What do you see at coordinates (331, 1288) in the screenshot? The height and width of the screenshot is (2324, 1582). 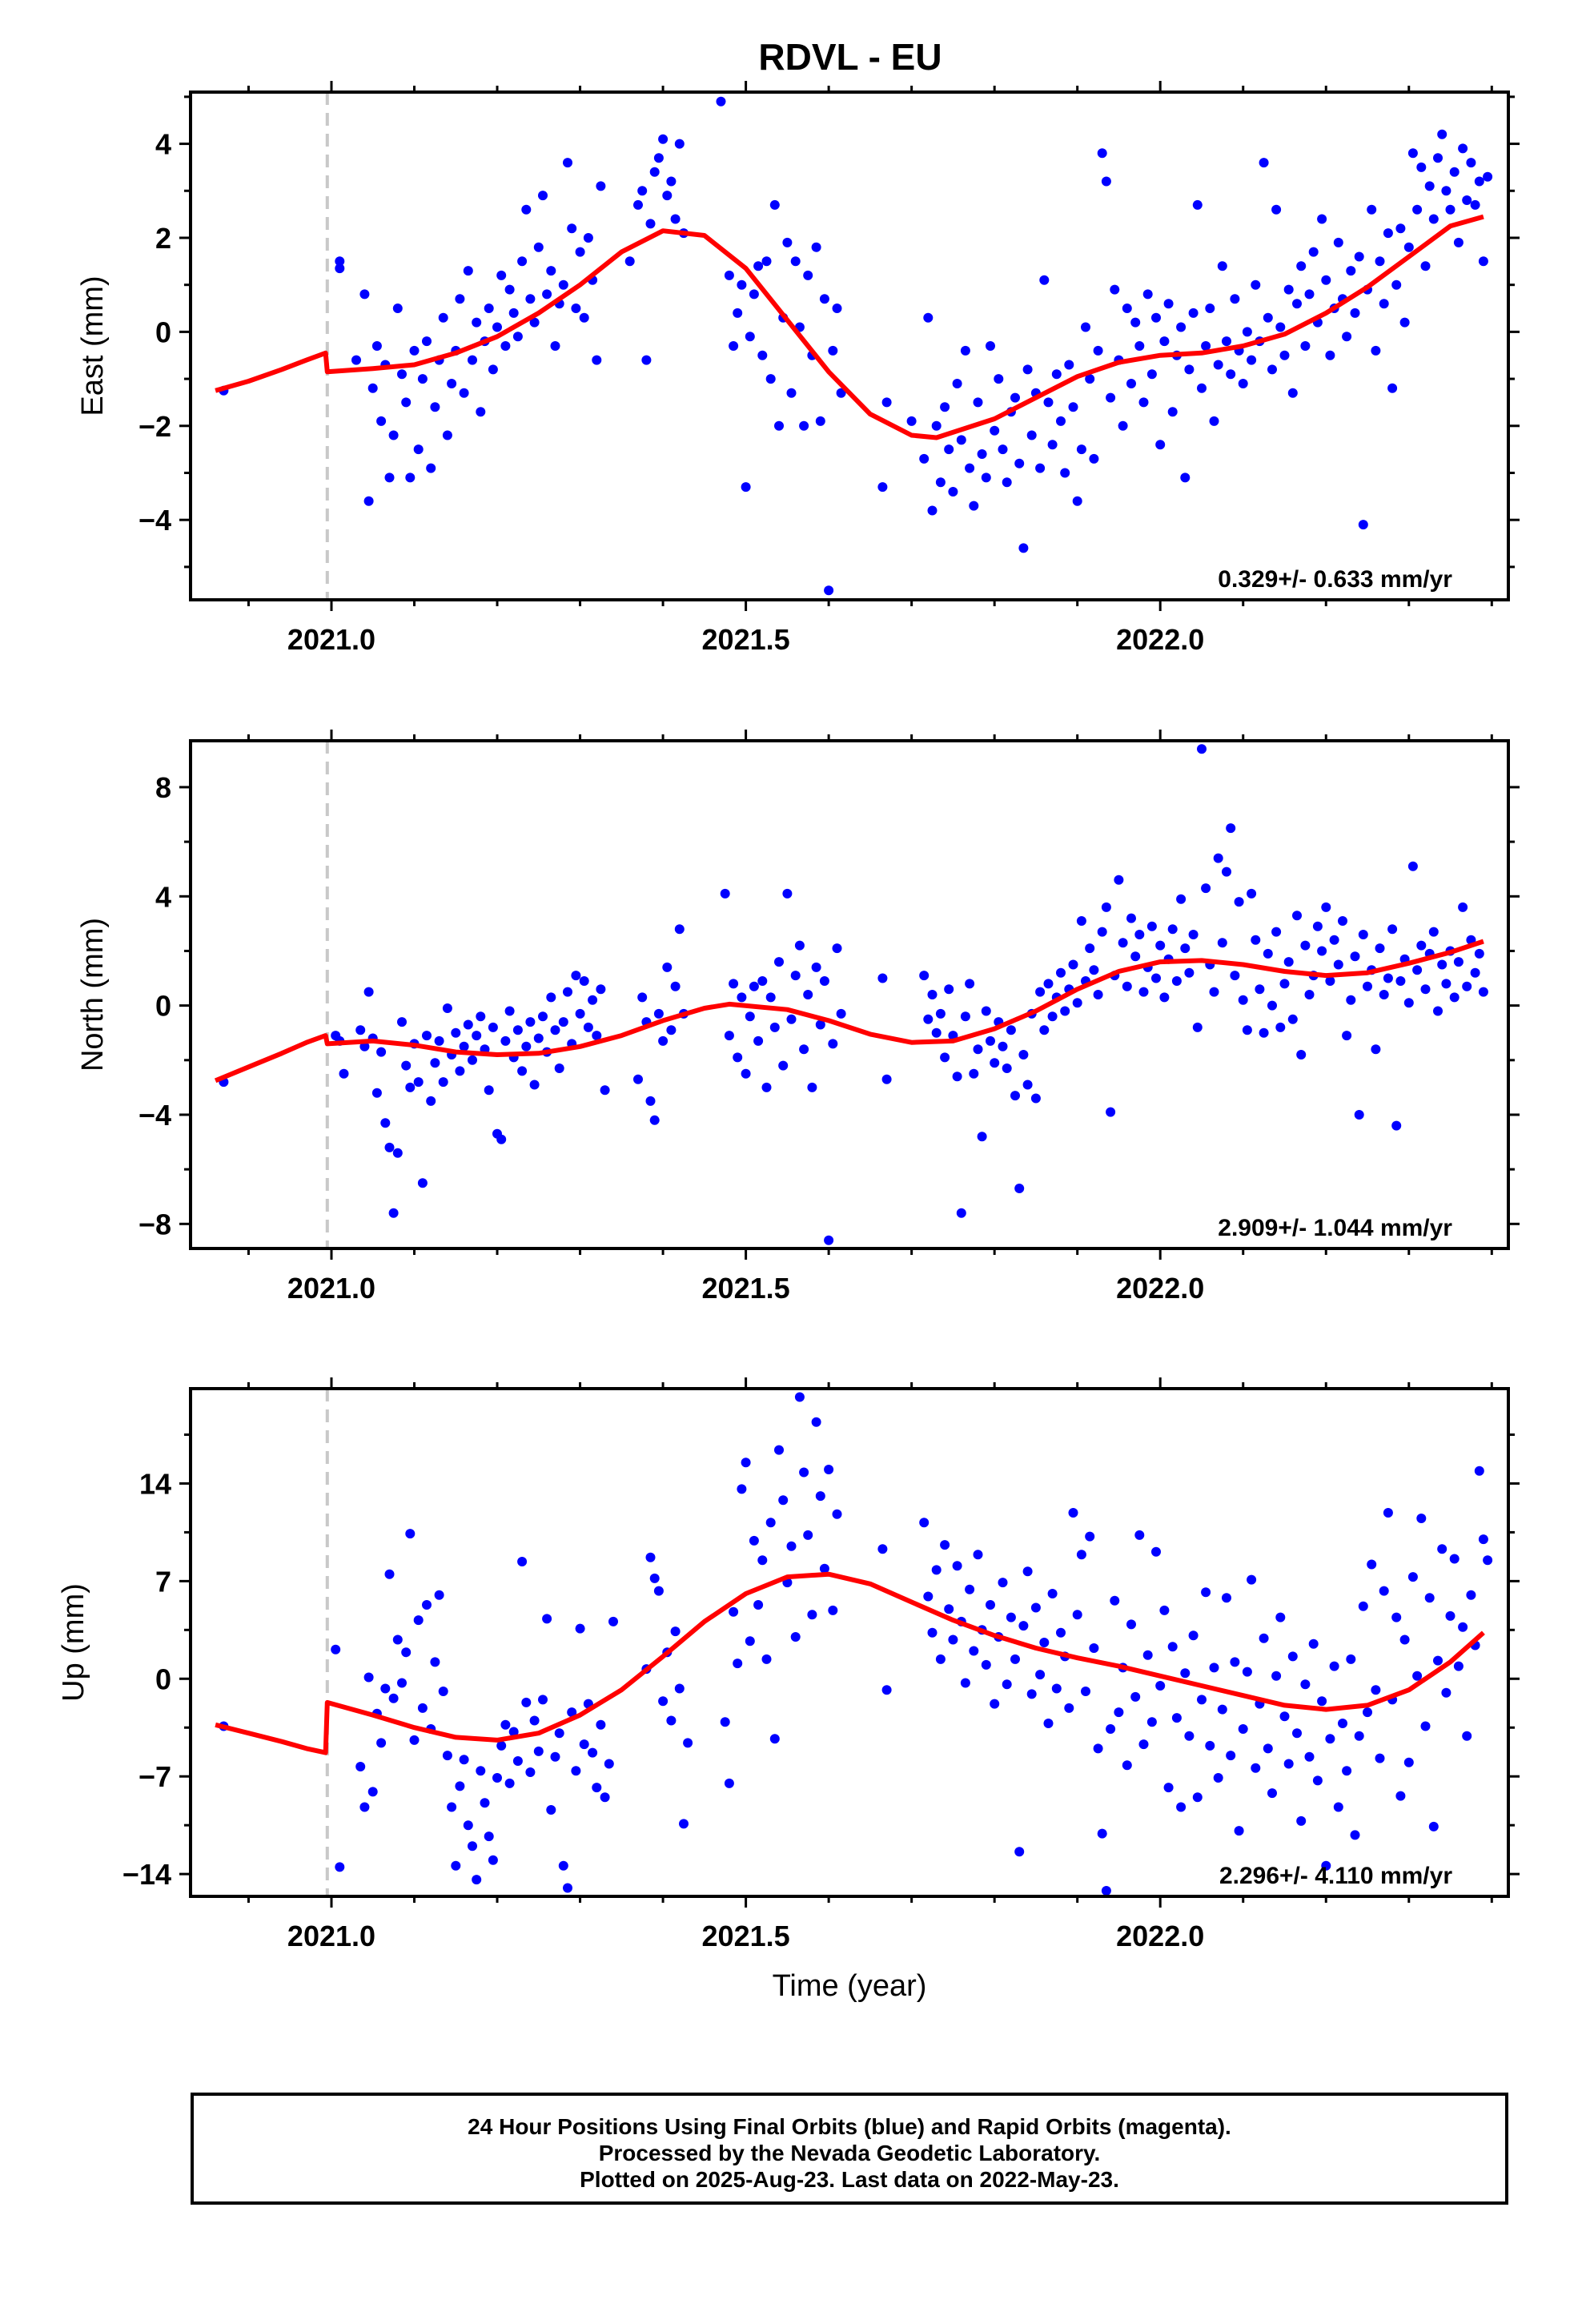 I see `north-x-tick-label: 2021.0` at bounding box center [331, 1288].